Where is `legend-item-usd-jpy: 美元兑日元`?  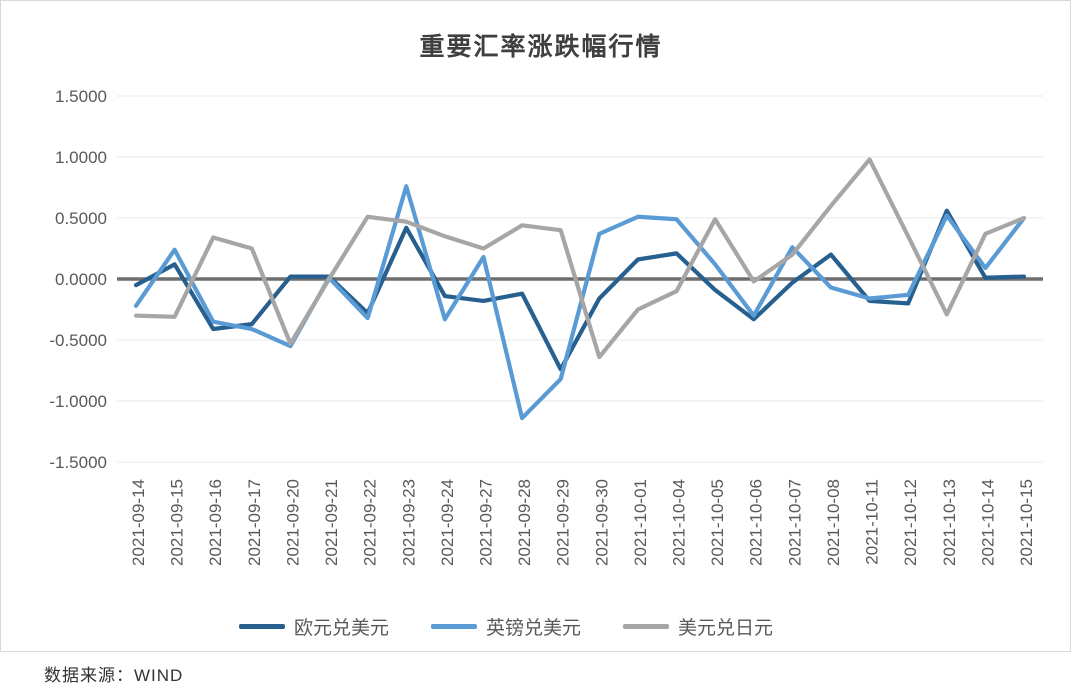 legend-item-usd-jpy: 美元兑日元 is located at coordinates (698, 626).